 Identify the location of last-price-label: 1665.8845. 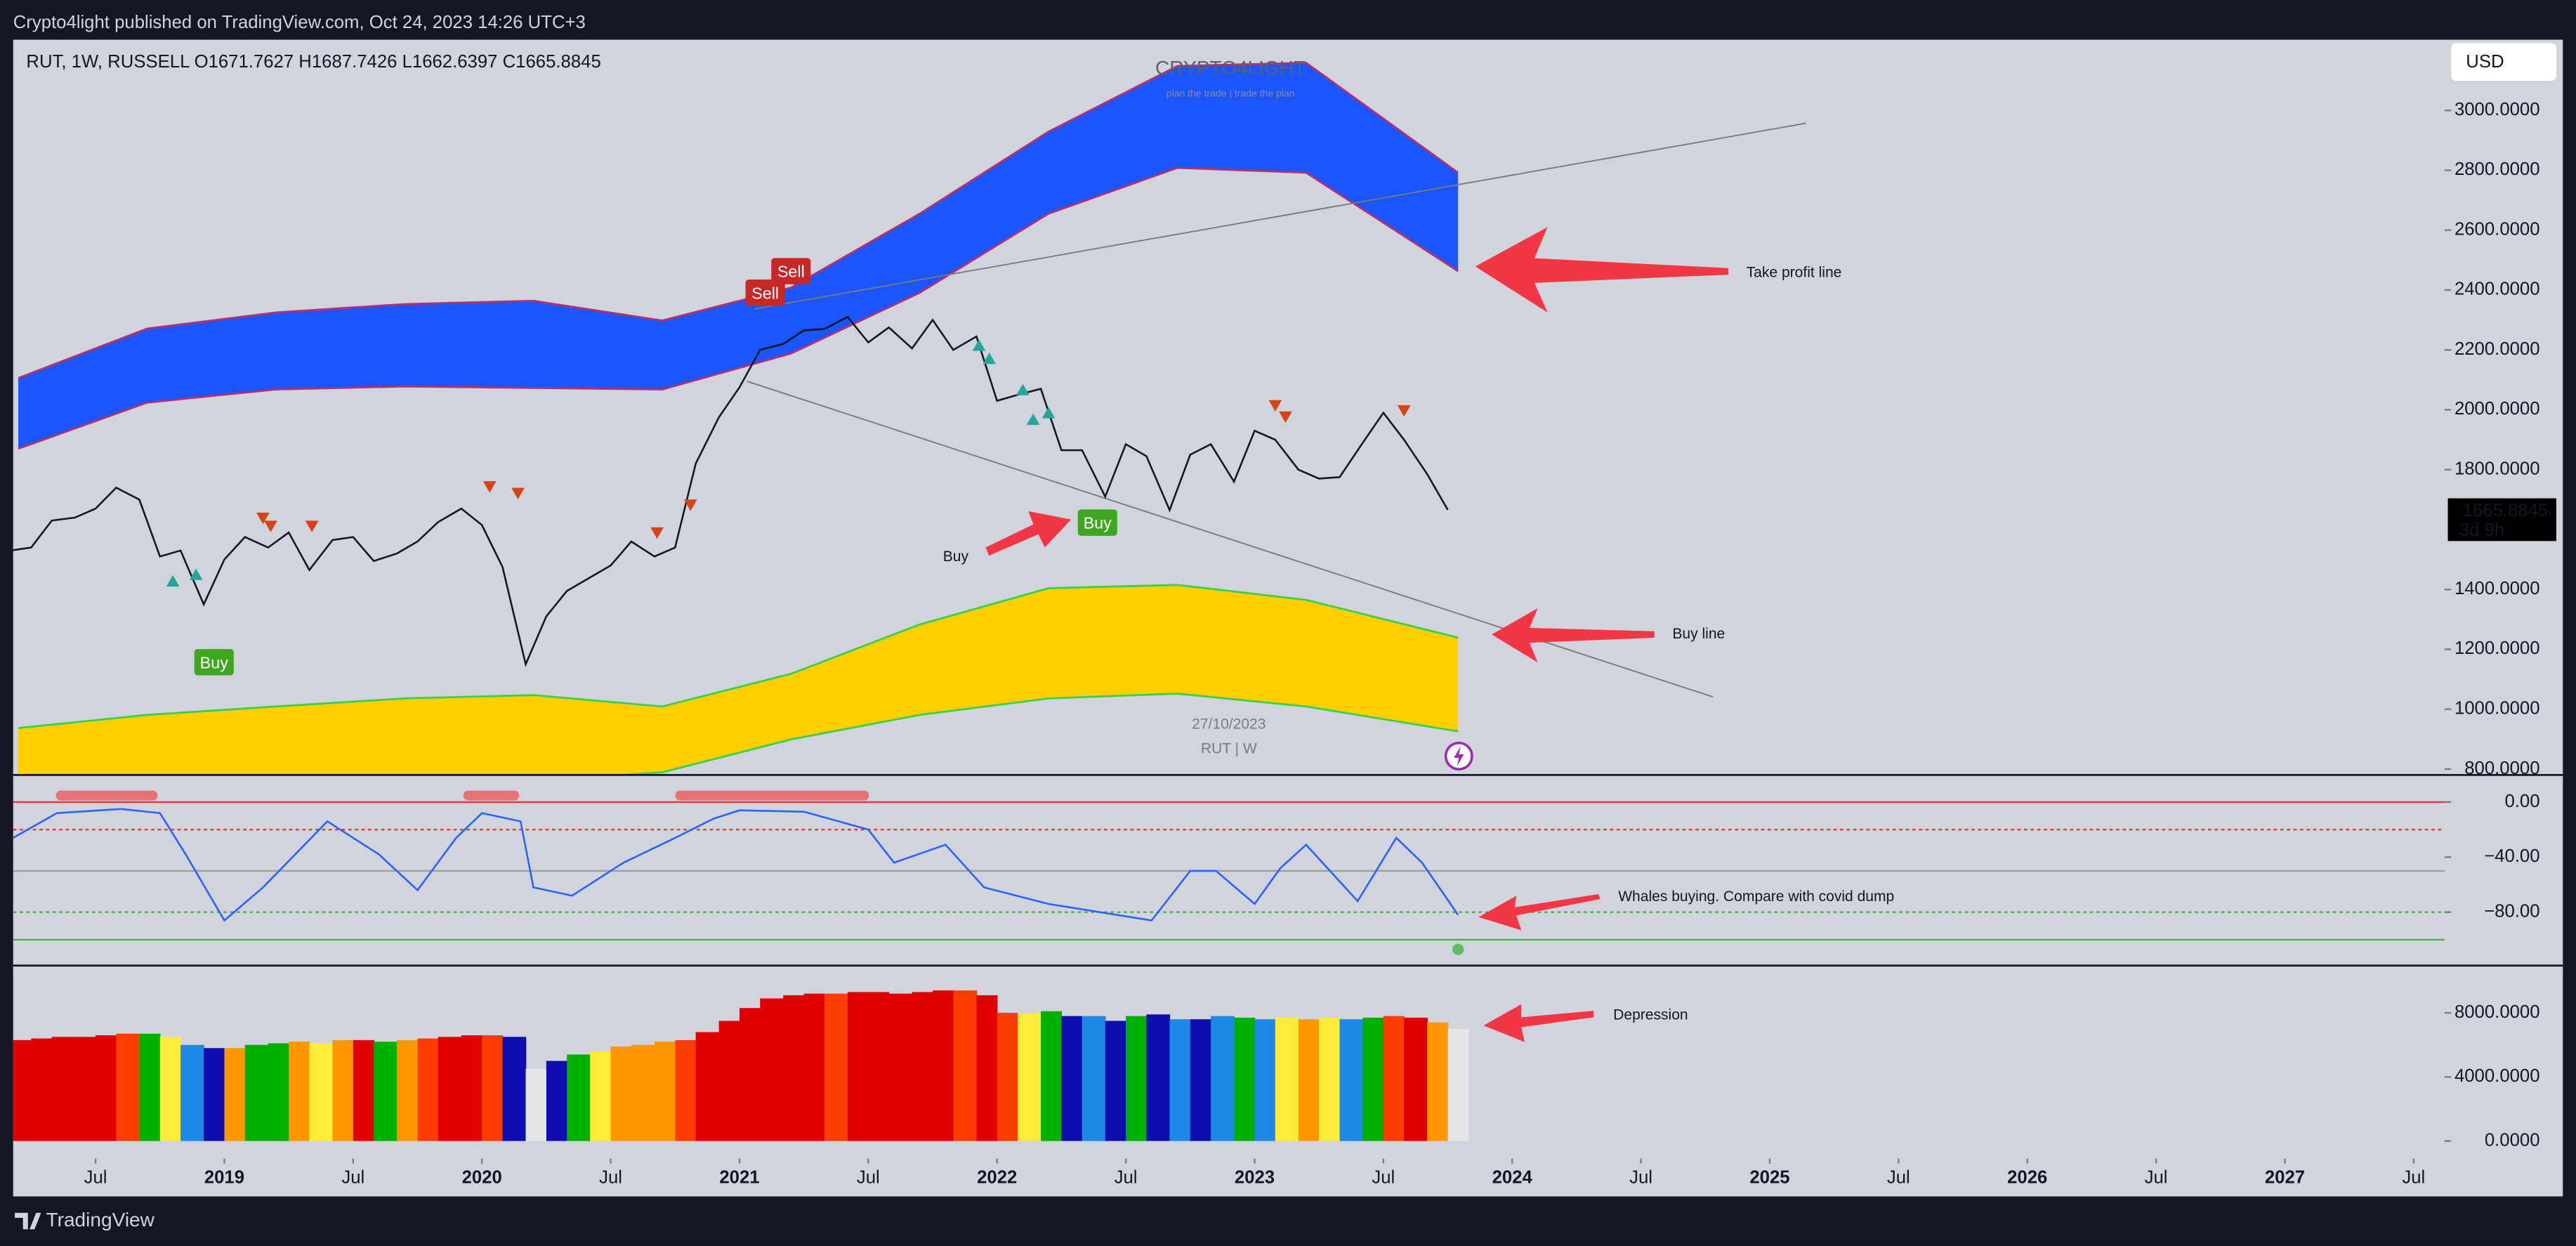
(2506, 510).